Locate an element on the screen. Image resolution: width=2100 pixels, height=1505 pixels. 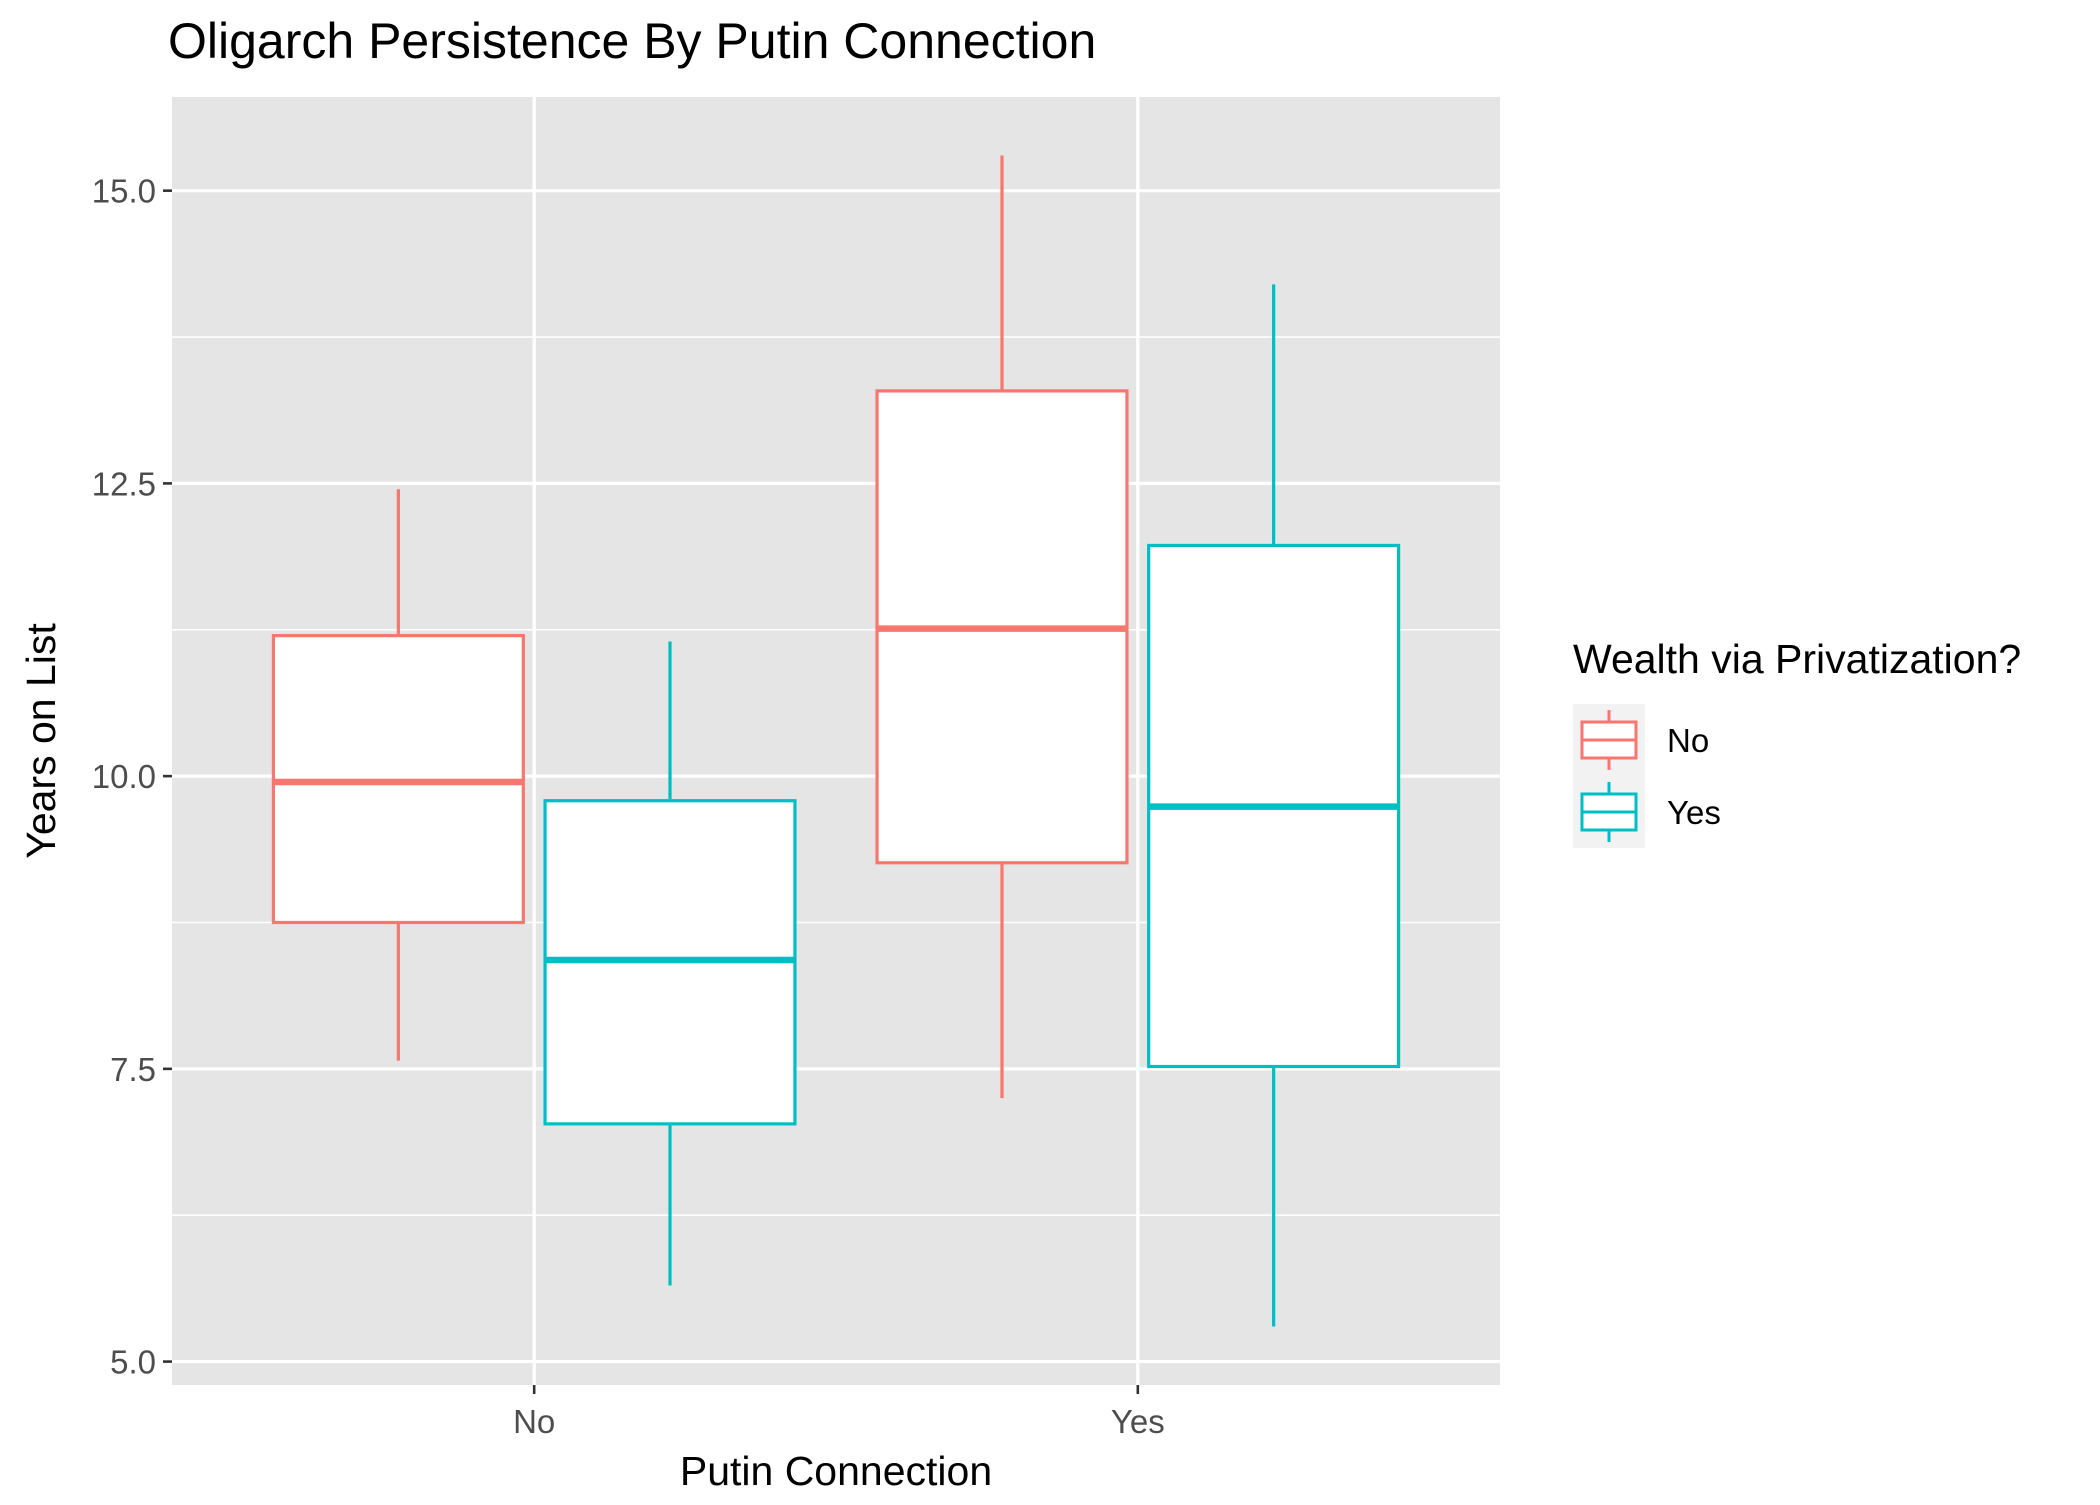
legend-title: Wealth via Privatization? is located at coordinates (1797, 659).